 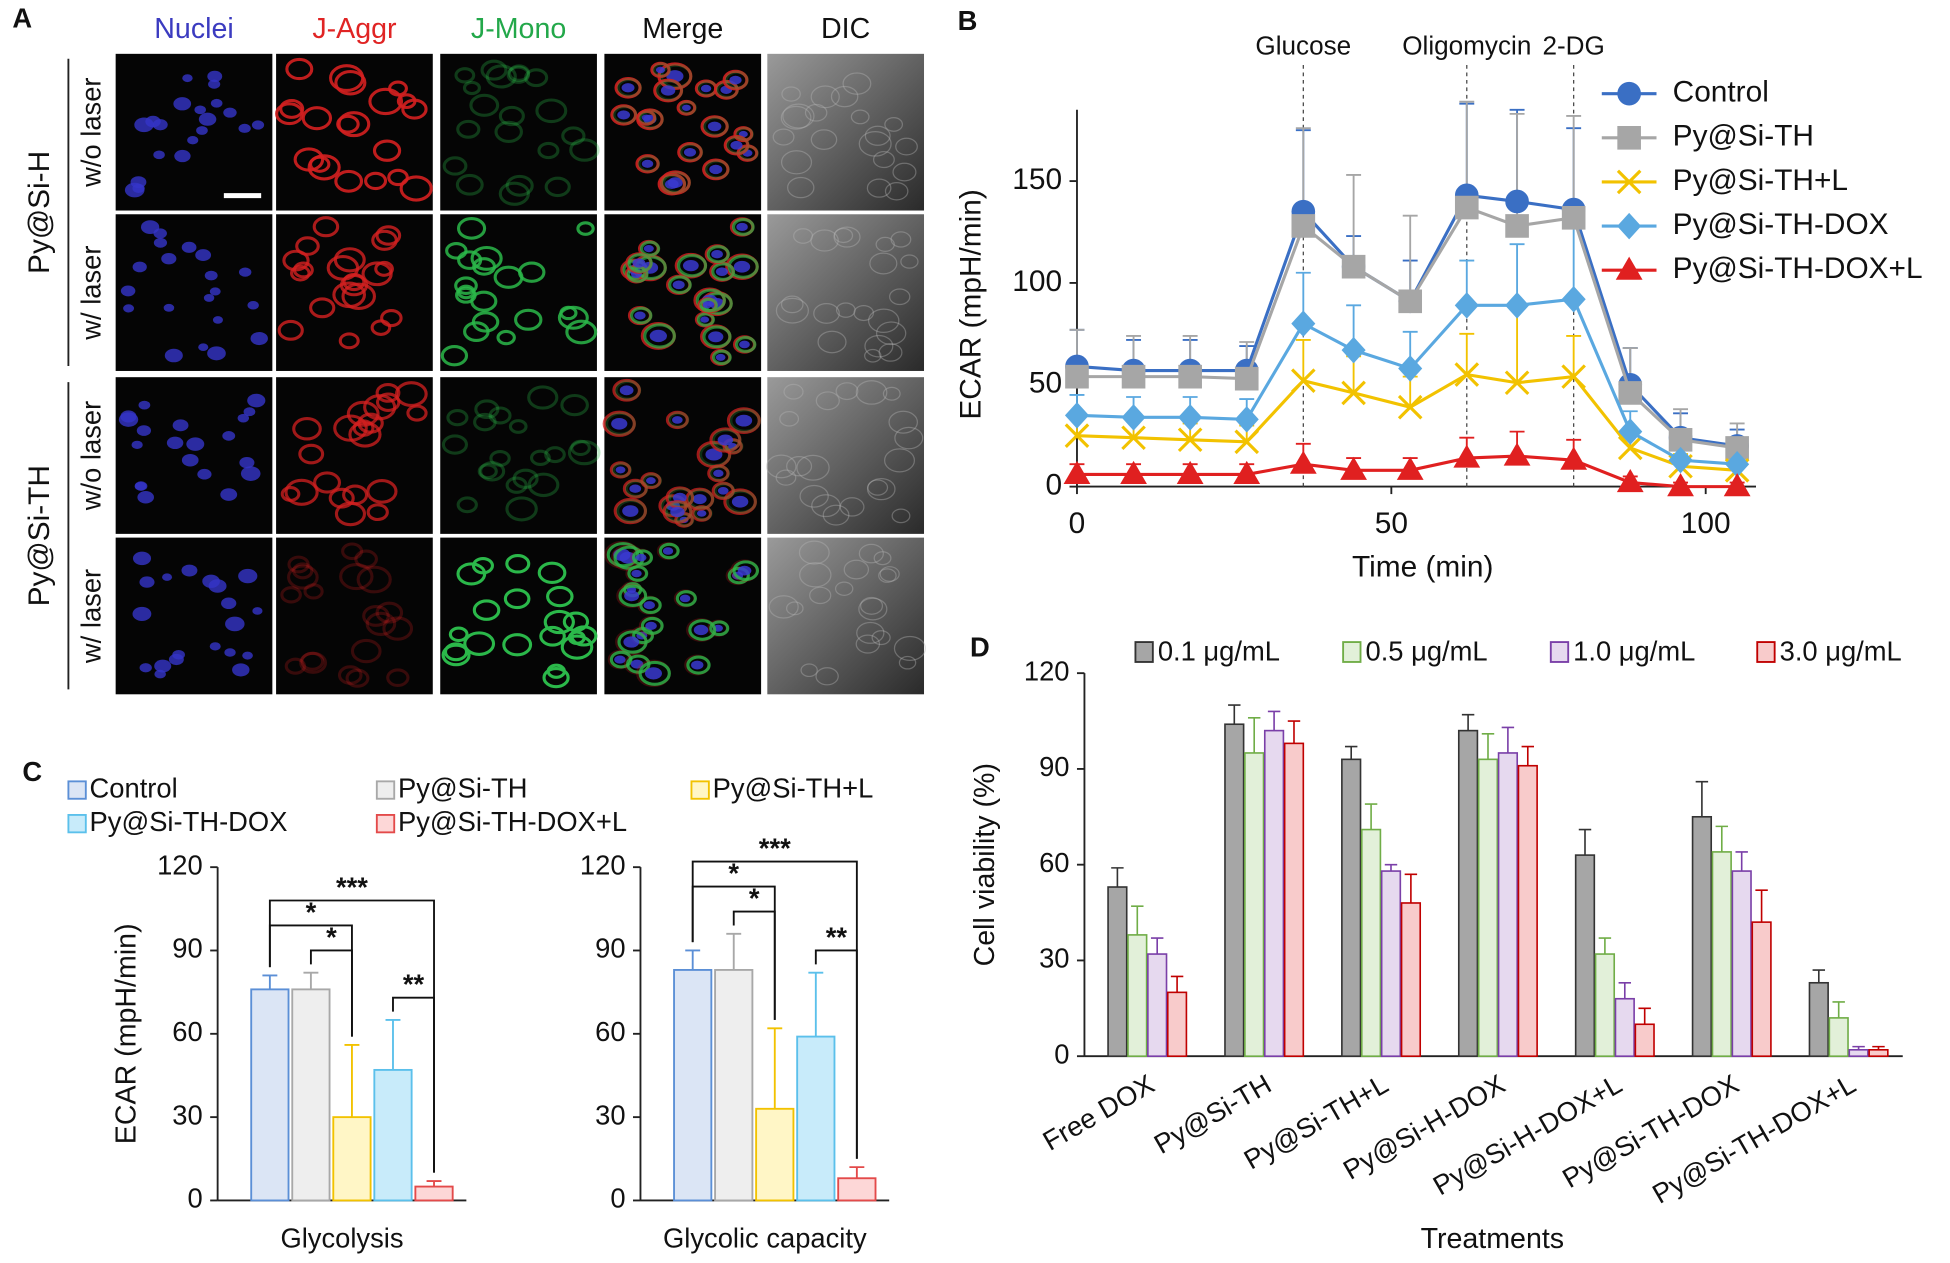 What do you see at coordinates (1629, 93) in the screenshot?
I see `legend-marker` at bounding box center [1629, 93].